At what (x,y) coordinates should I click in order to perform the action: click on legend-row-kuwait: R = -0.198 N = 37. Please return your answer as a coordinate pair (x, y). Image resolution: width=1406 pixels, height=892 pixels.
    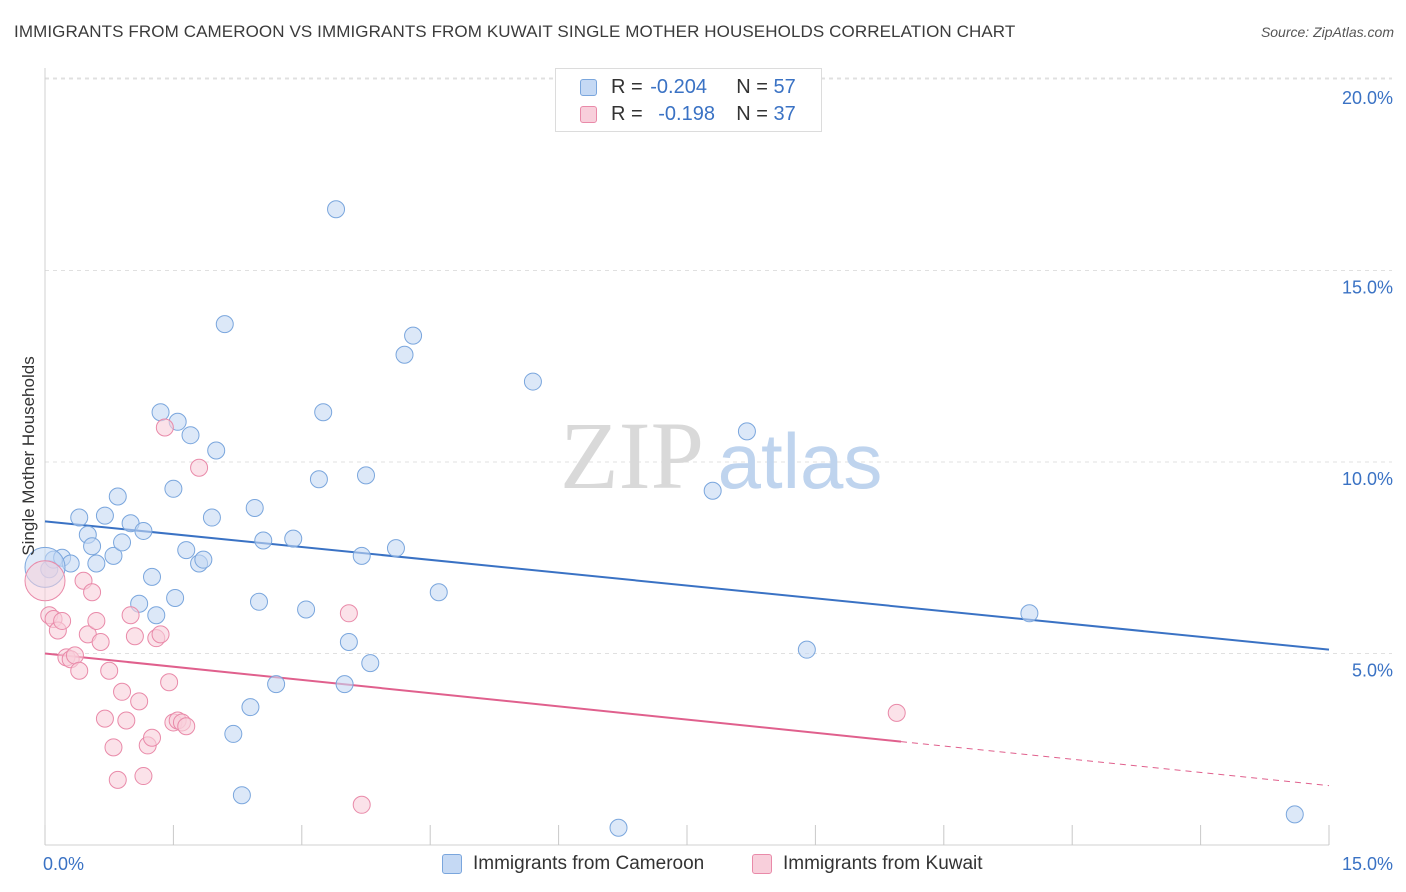
    Looking at the image, I should click on (688, 114).